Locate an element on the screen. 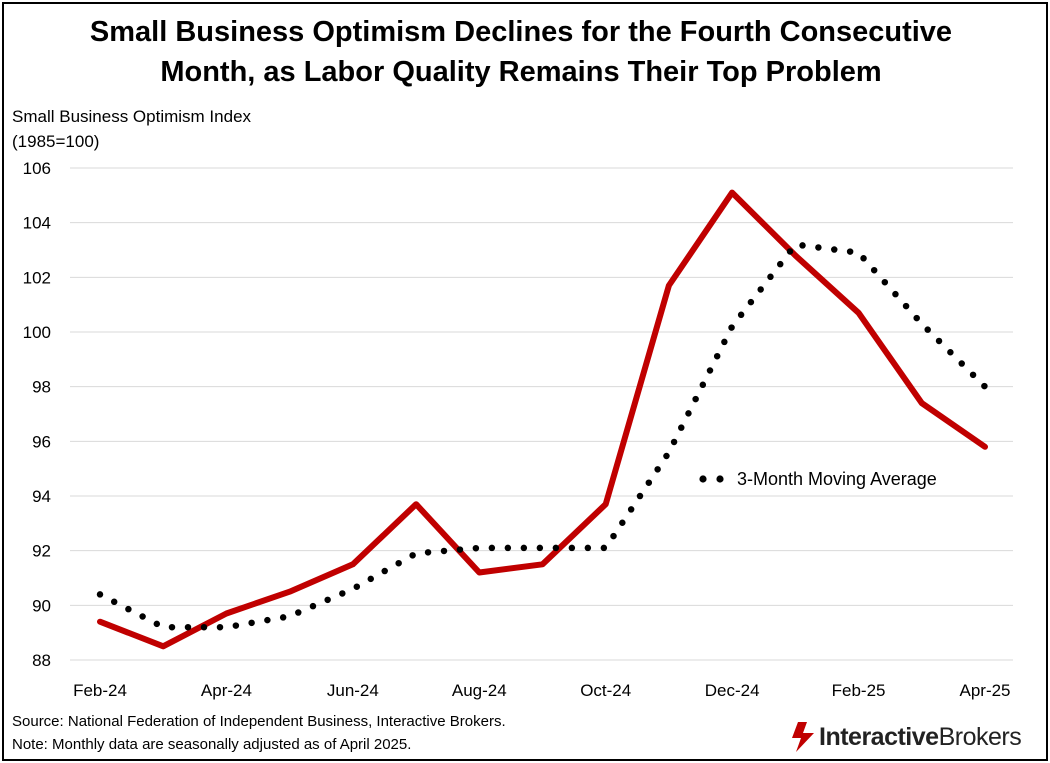  legend-label: 3-Month Moving Average is located at coordinates (837, 479).